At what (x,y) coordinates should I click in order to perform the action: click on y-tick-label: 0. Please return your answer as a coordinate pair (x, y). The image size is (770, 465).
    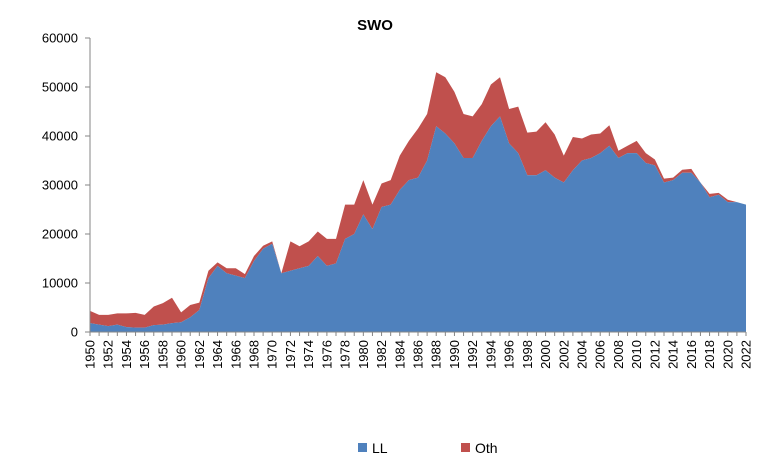
    Looking at the image, I should click on (74, 332).